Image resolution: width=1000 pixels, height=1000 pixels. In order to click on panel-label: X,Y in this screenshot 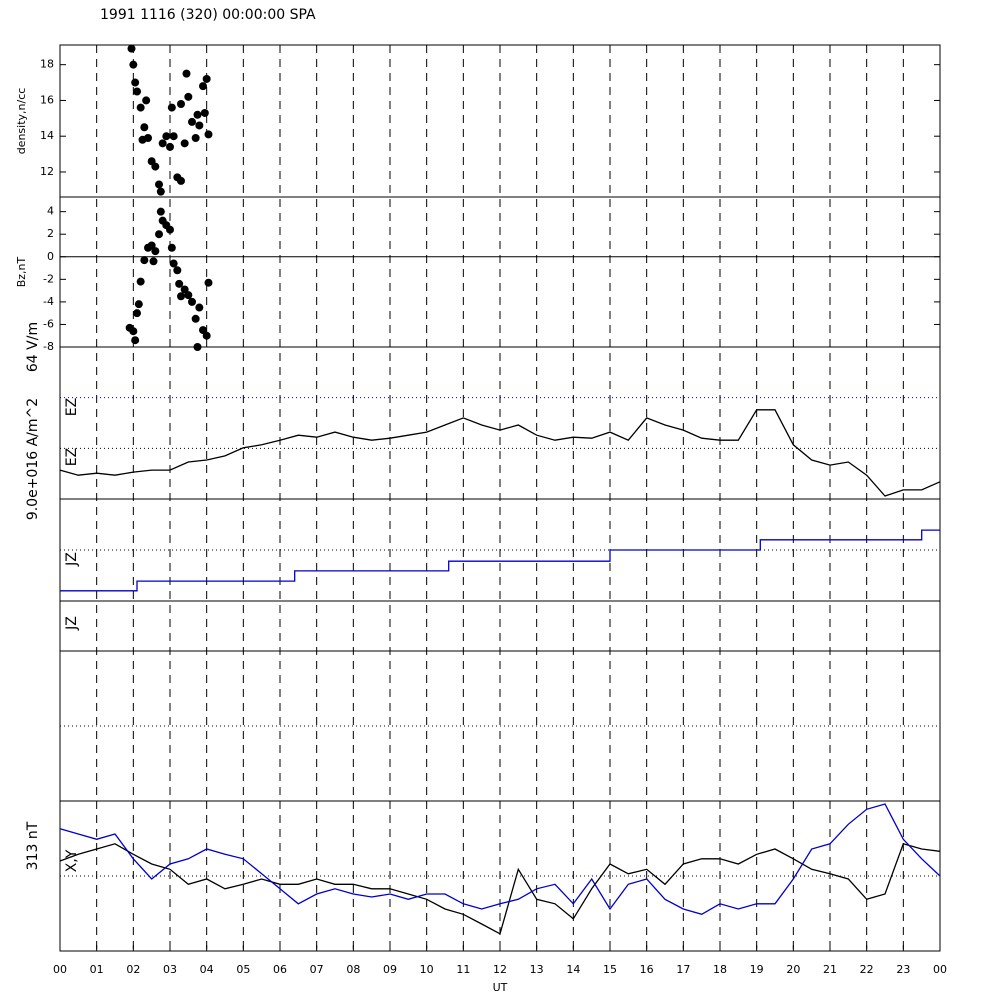, I will do `click(72, 860)`.